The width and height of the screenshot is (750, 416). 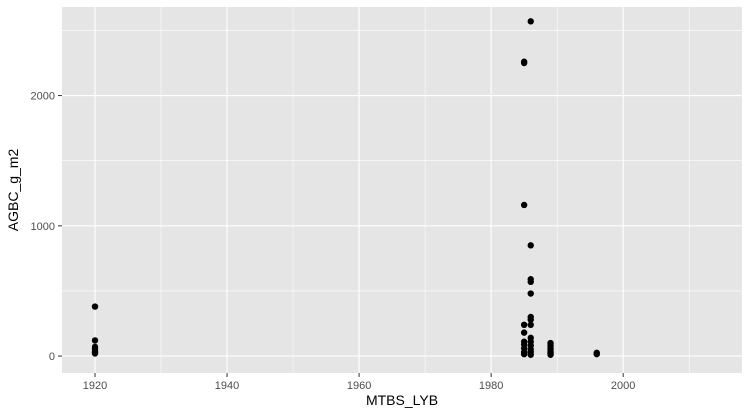 I want to click on x-tick-label: 1960, so click(x=359, y=386).